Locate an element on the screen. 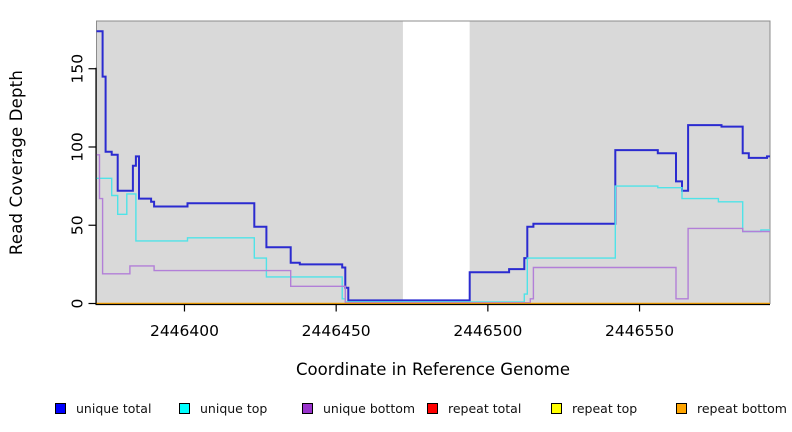 The height and width of the screenshot is (432, 792). legend-swatch-unique-bottom is located at coordinates (307, 408).